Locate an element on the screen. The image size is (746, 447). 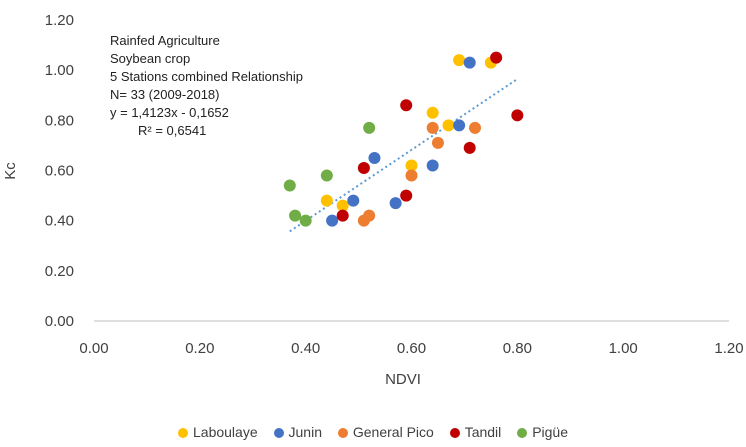
y-tick-label: 0.20 is located at coordinates (59, 271).